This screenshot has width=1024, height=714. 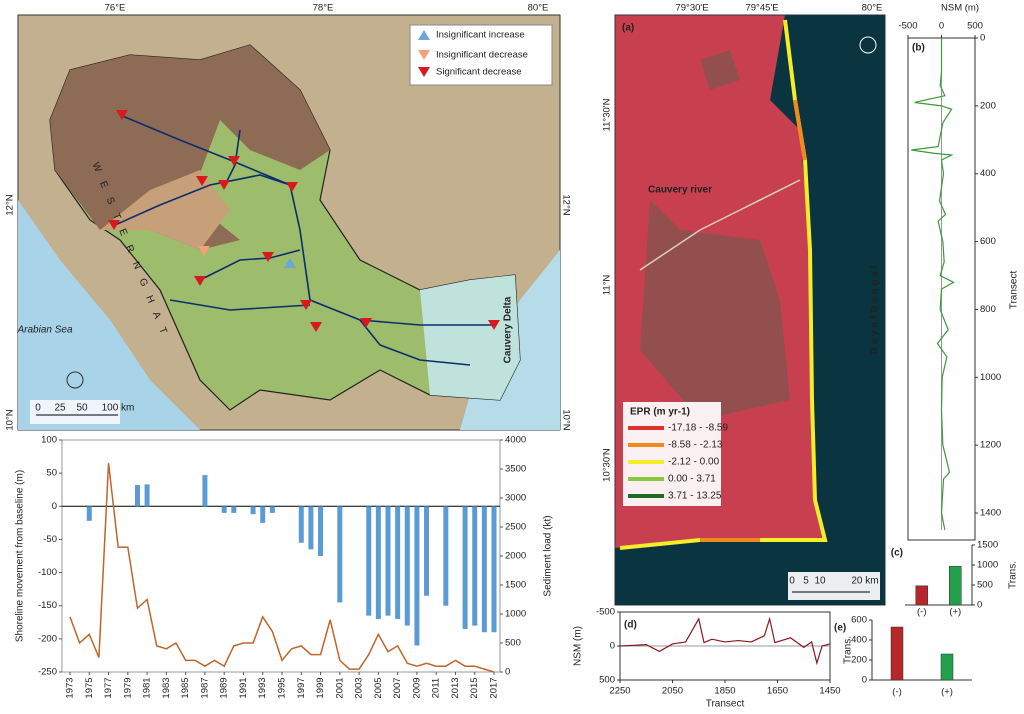 I want to click on x-tick-label: 1997, so click(x=301, y=687).